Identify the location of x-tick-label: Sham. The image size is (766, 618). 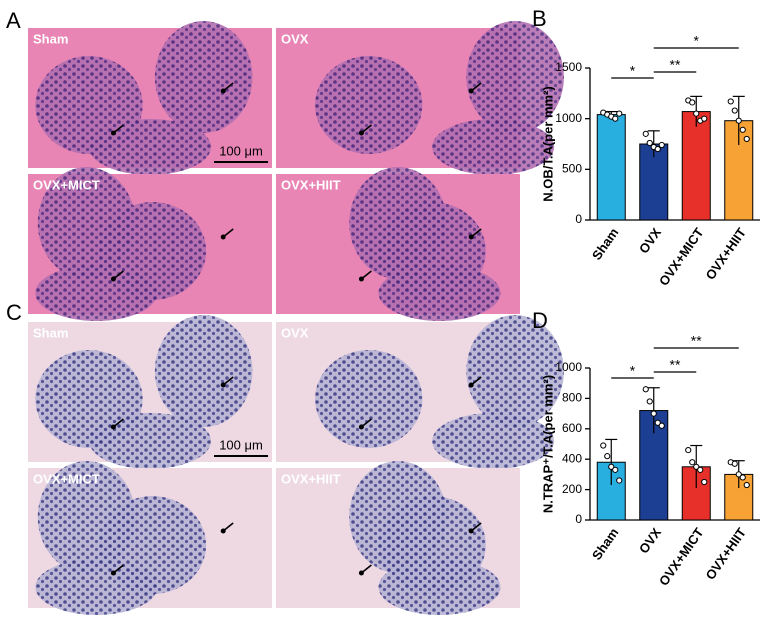
(605, 244).